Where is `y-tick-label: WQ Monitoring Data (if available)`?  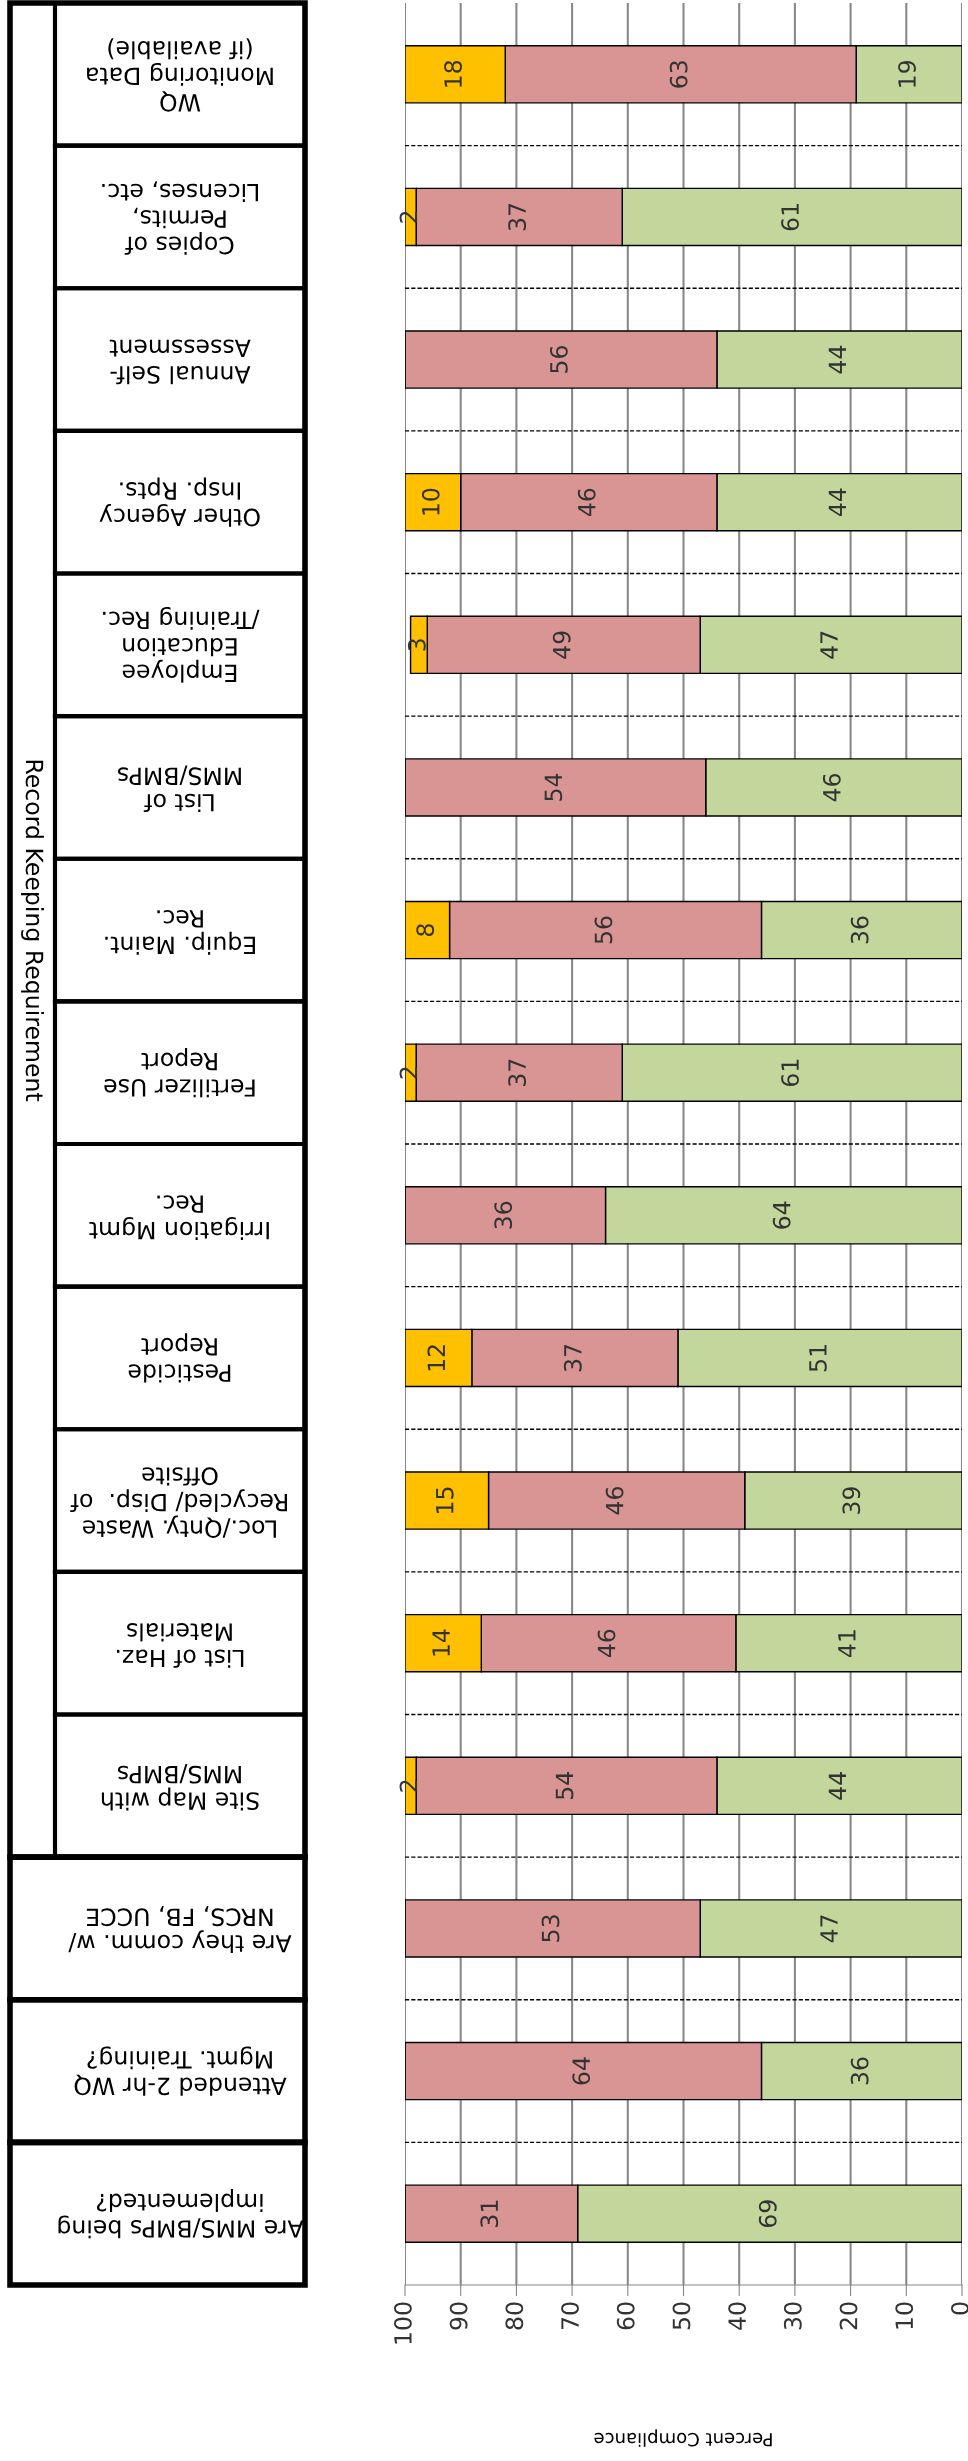
y-tick-label: WQ Monitoring Data (if available) is located at coordinates (180, 75).